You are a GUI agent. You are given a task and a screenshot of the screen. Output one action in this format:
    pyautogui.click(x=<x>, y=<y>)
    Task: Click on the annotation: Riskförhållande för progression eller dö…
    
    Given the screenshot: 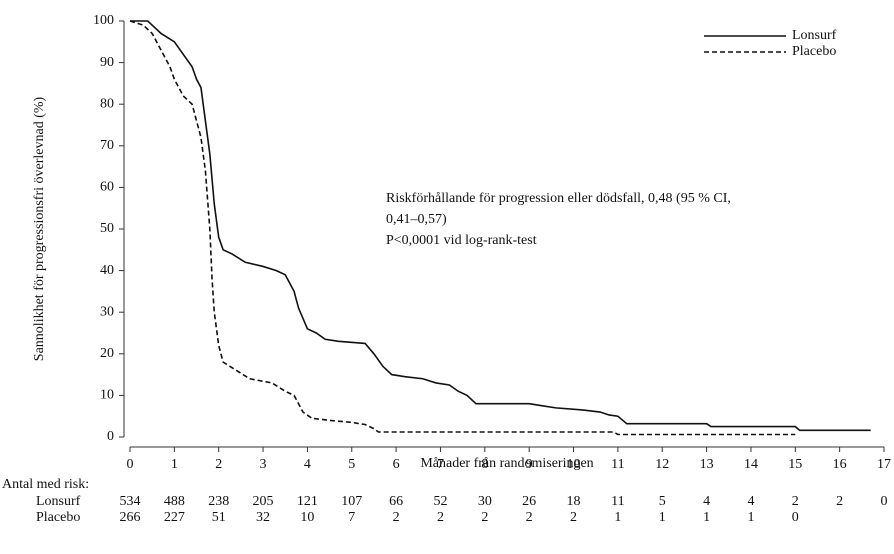 What is the action you would take?
    pyautogui.click(x=558, y=198)
    